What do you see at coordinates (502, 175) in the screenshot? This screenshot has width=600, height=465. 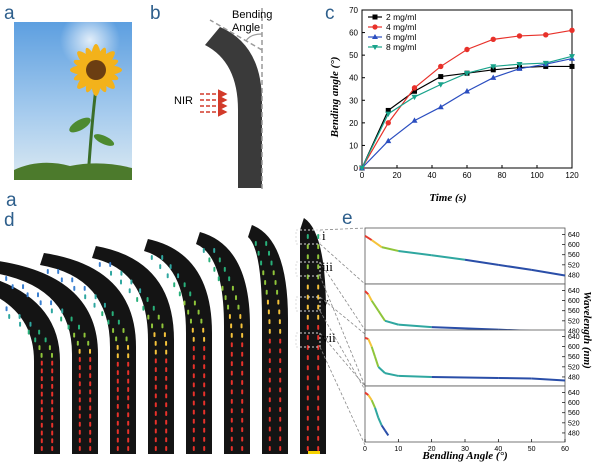 I see `x-tick-label: 80` at bounding box center [502, 175].